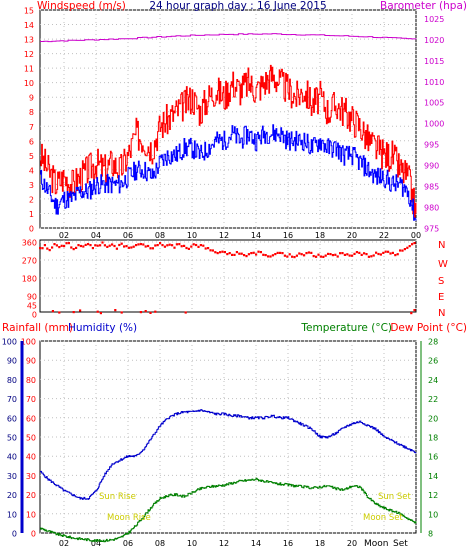  What do you see at coordinates (31, 112) in the screenshot?
I see `windspeed-tick-label: 8` at bounding box center [31, 112].